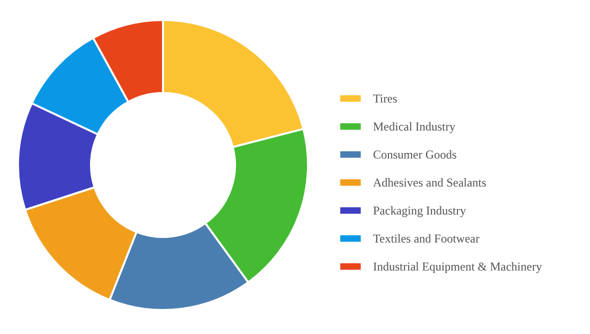  I want to click on legend-label: Medical Industry, so click(414, 127).